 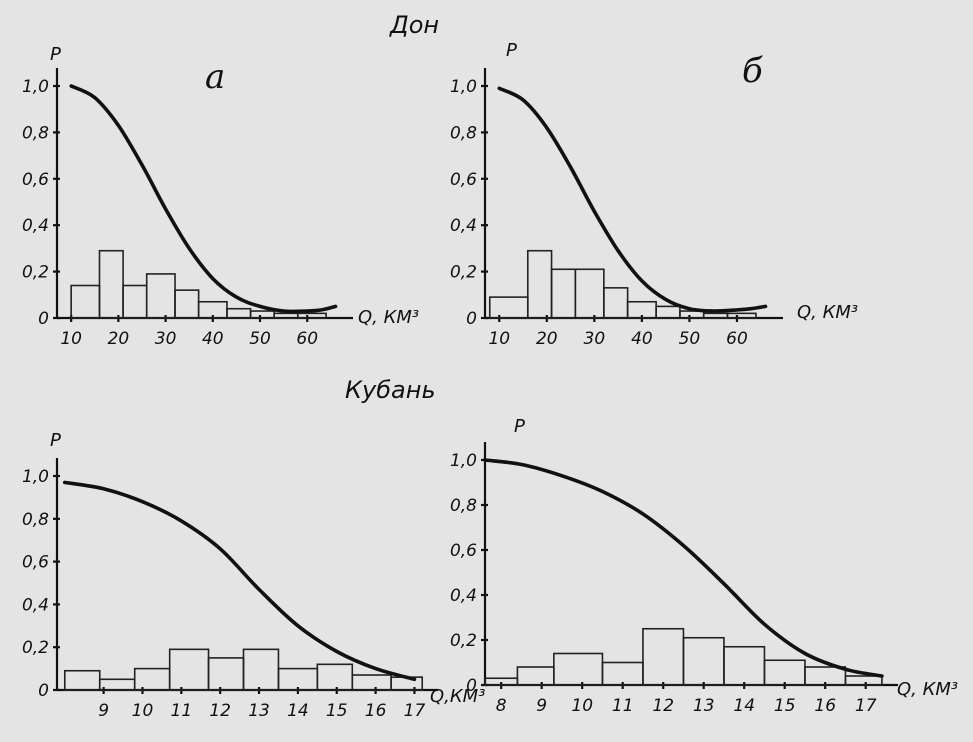 What do you see at coordinates (215, 77) in the screenshot?
I see `panel-label: а` at bounding box center [215, 77].